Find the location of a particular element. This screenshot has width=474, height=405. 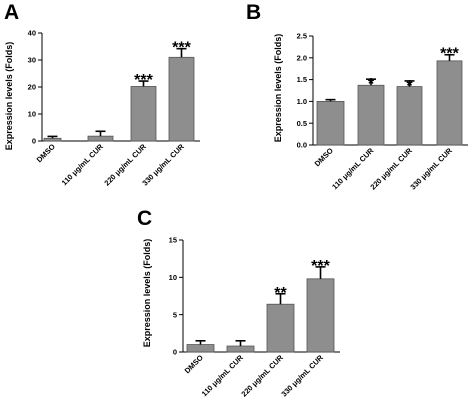

panel-b-letter: B is located at coordinates (253, 12).